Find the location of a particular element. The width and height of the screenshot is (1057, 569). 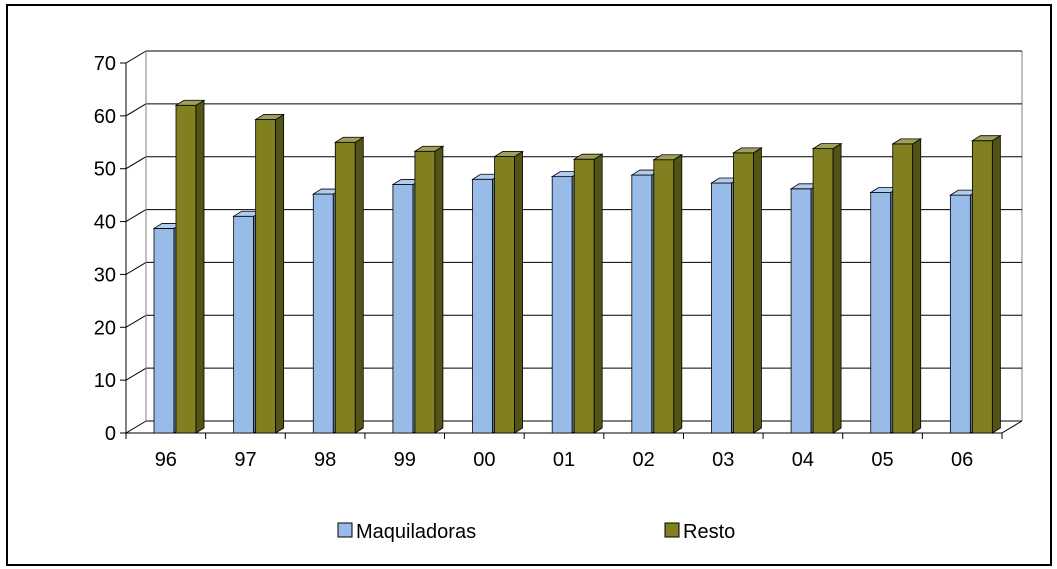

x-tick-label: 04 is located at coordinates (803, 460).